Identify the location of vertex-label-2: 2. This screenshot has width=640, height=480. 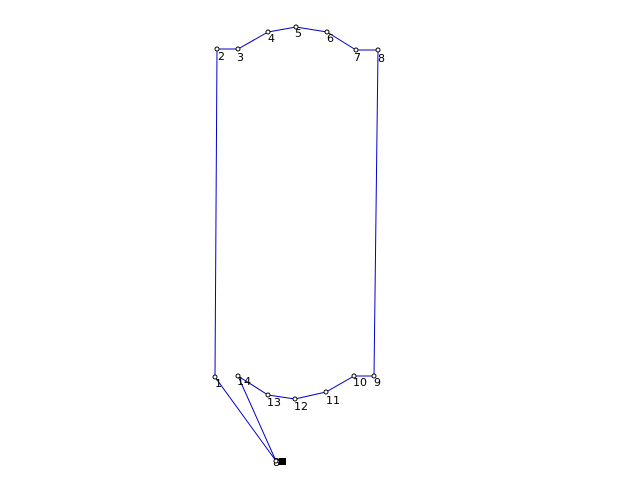
(221, 56).